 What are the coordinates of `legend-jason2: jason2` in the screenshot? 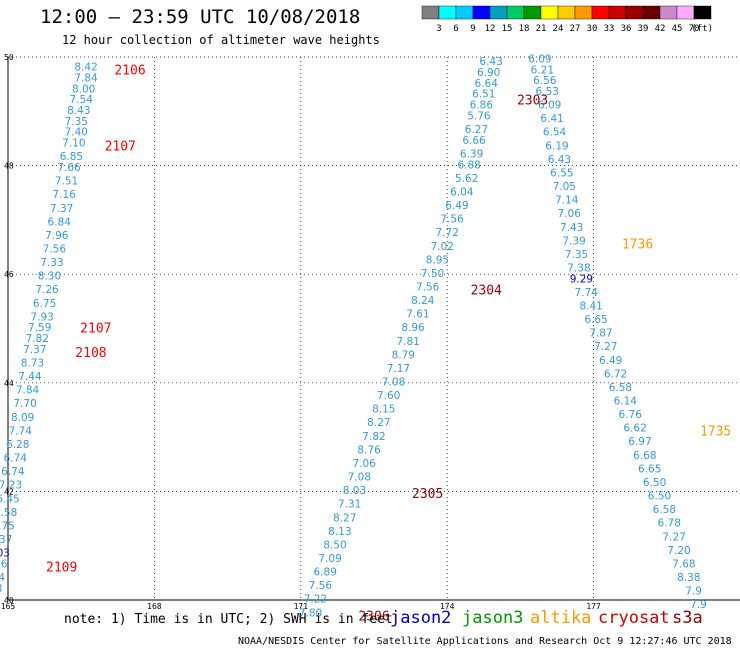 It's located at (421, 618).